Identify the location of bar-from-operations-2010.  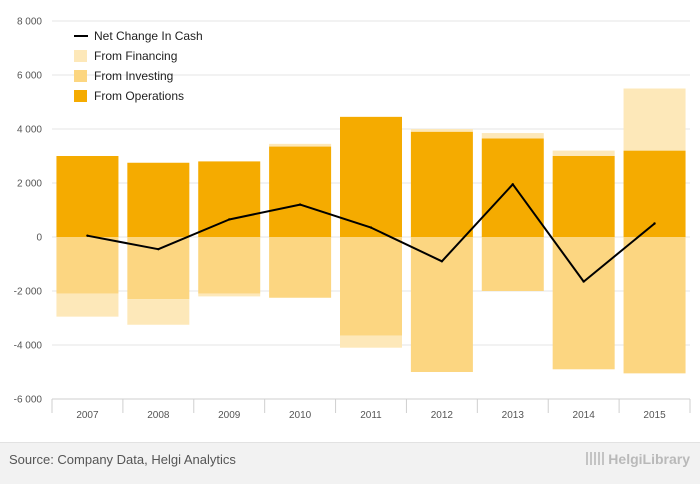
(300, 191).